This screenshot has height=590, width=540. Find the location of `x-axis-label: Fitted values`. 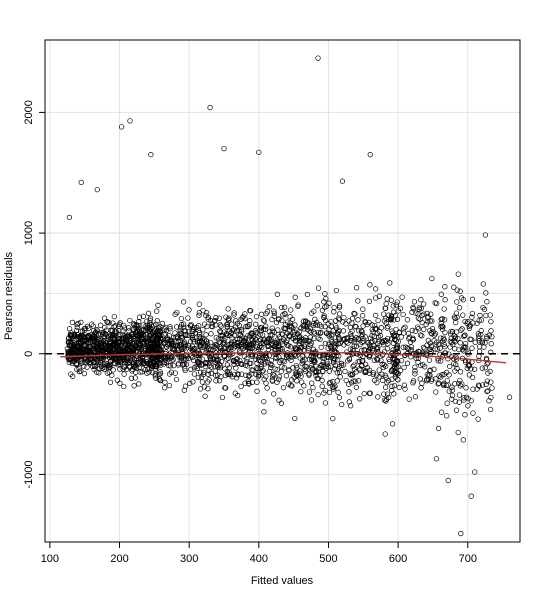

x-axis-label: Fitted values is located at coordinates (282, 581).